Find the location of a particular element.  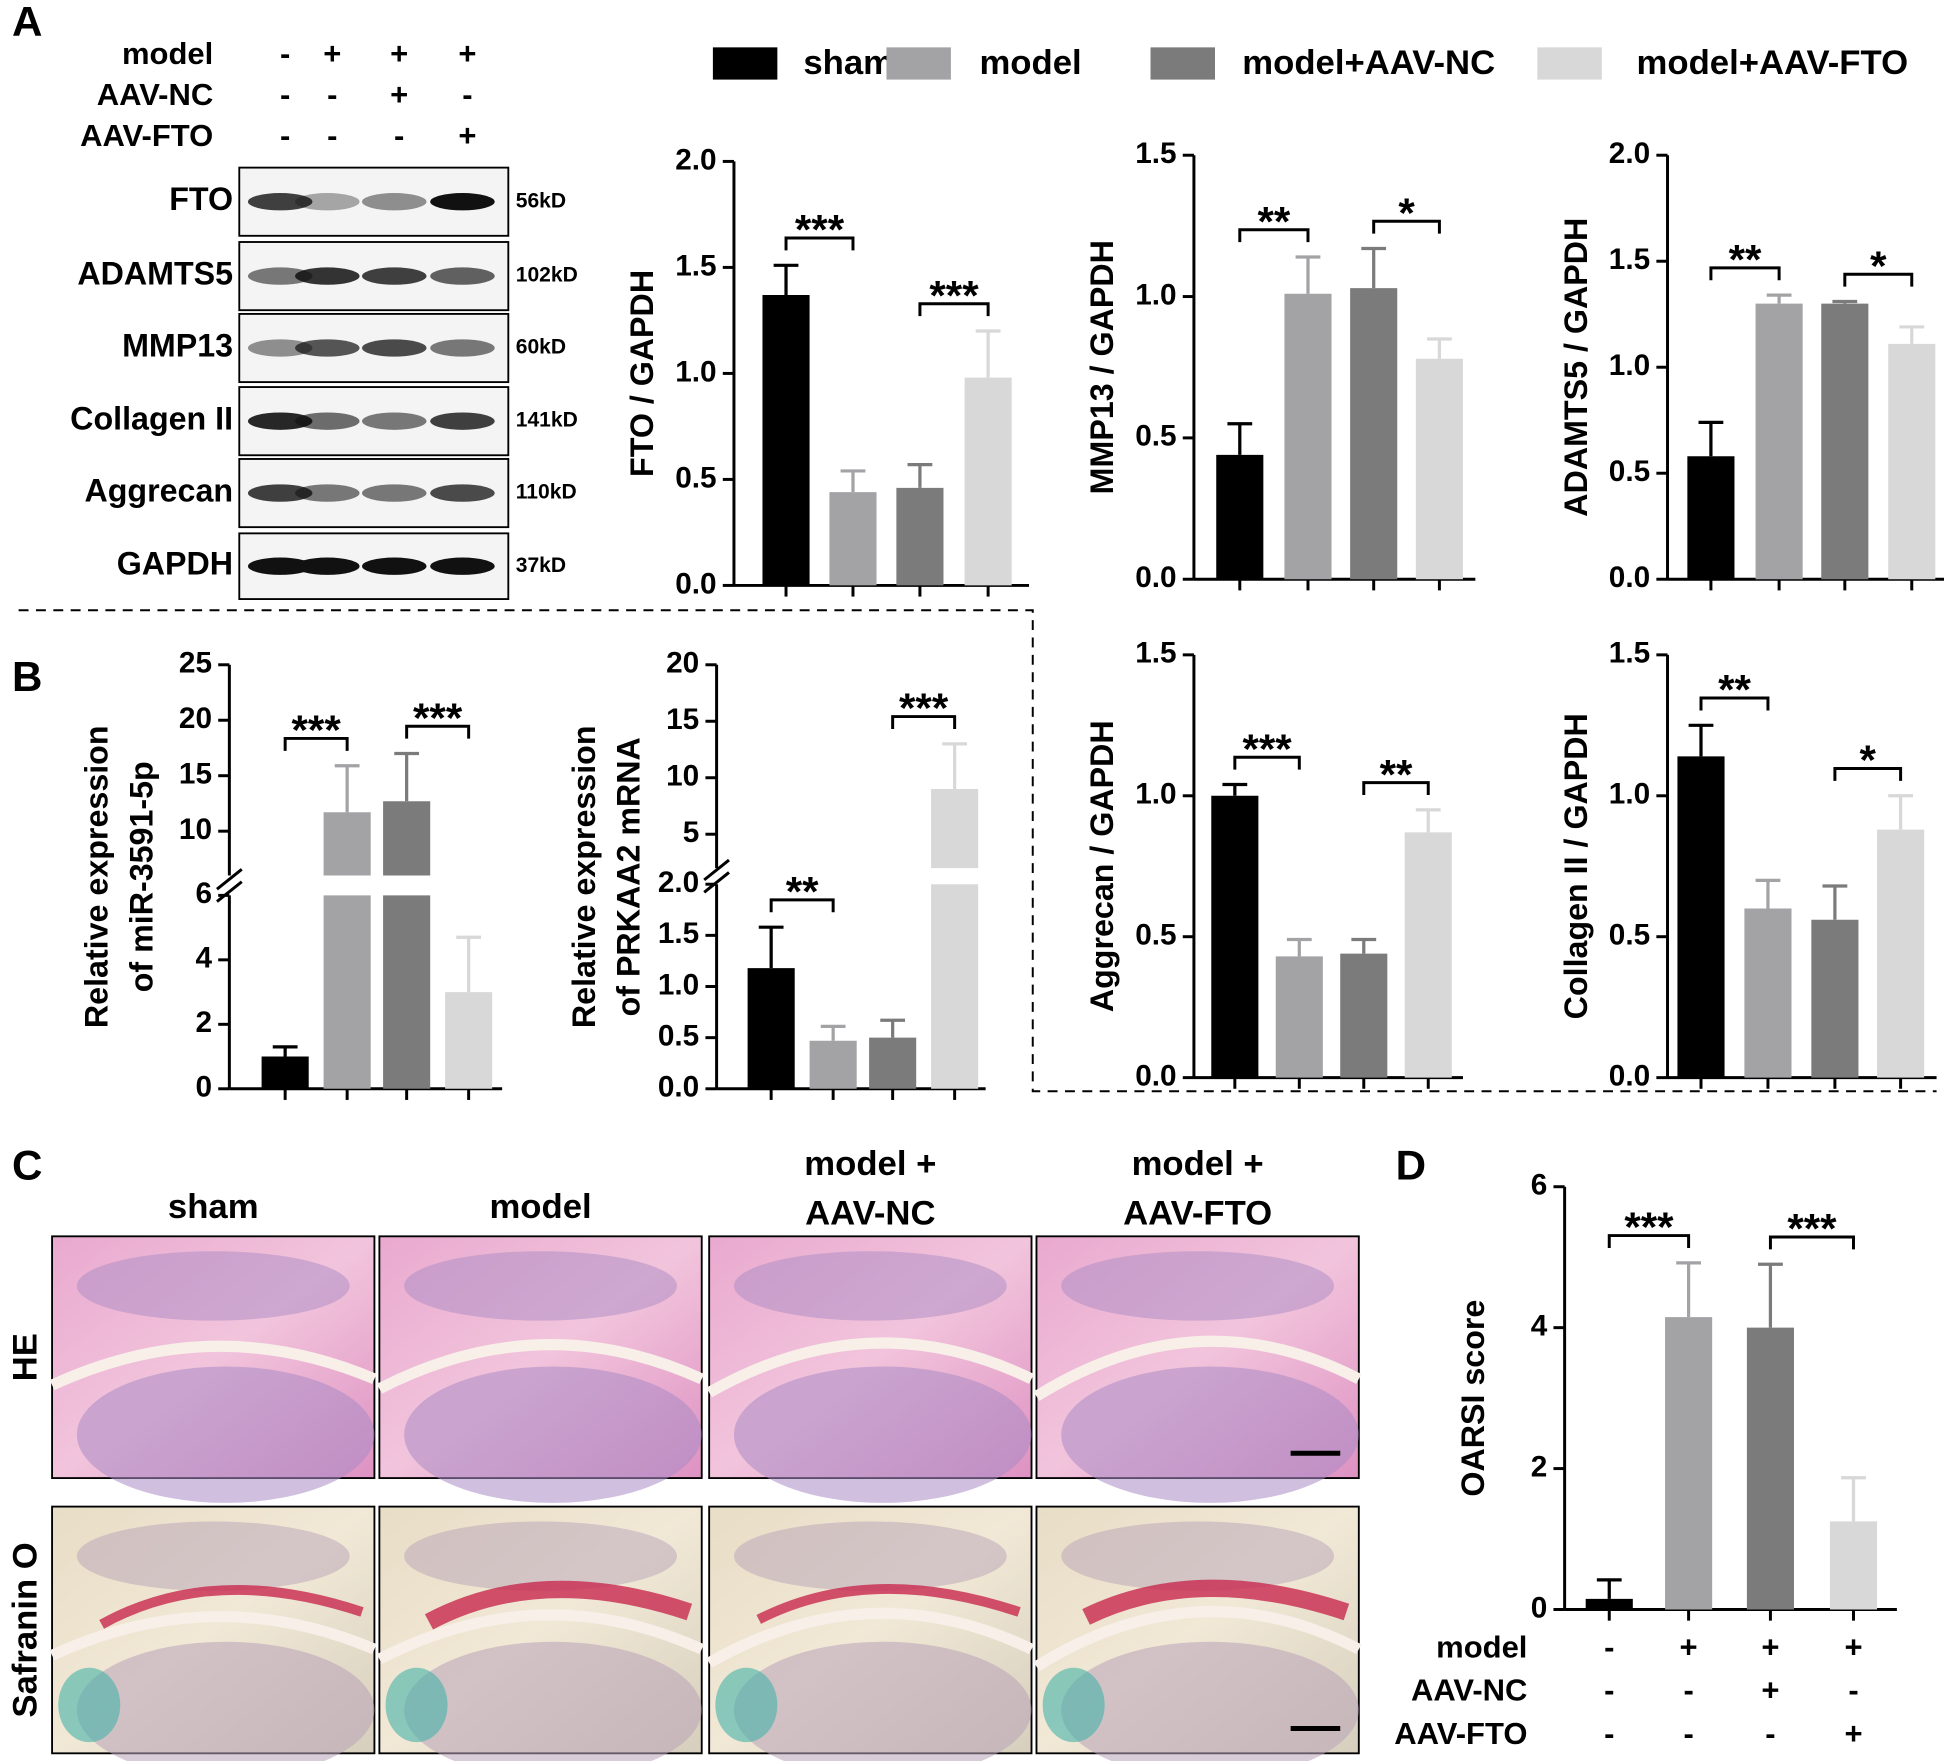

y-tick-label: 20 is located at coordinates (682, 663).